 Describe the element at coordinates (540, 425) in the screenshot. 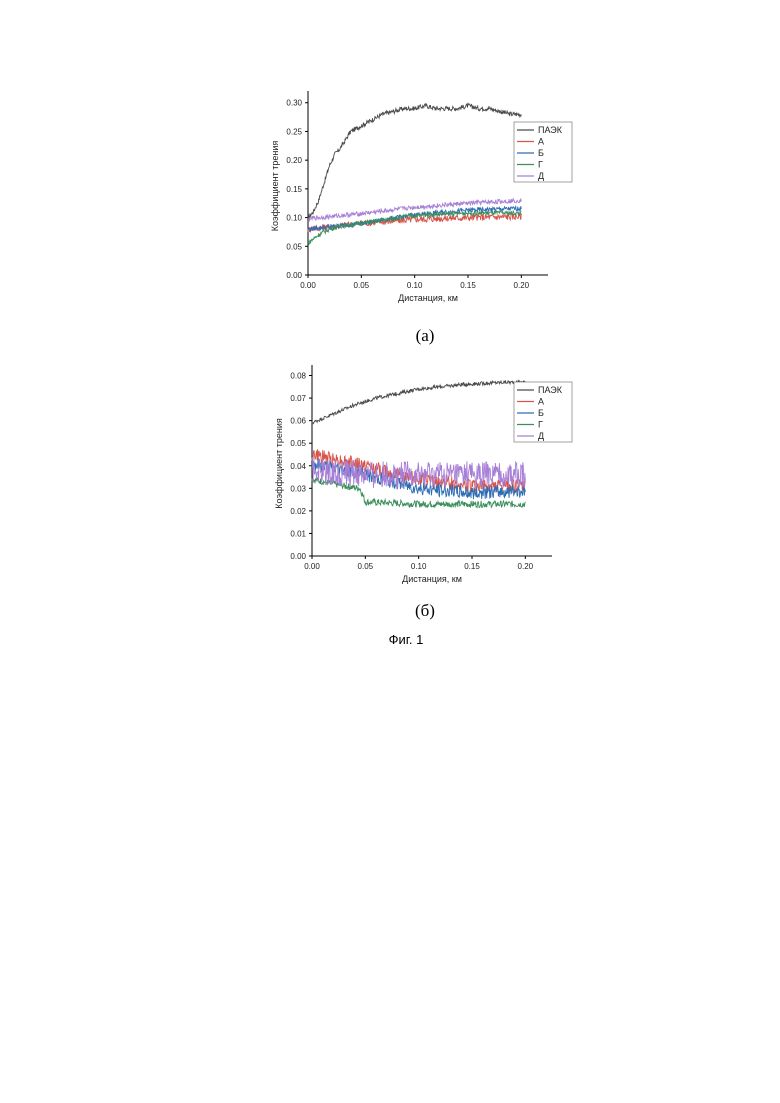

I see `chart1-legend-label: Г` at that location.